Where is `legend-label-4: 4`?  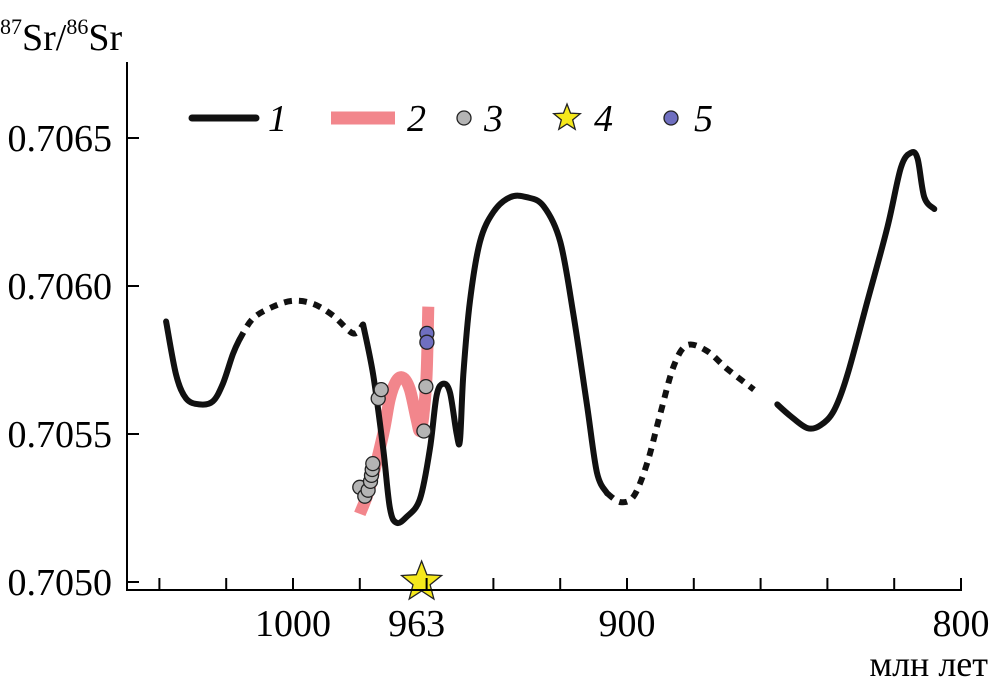
legend-label-4: 4 is located at coordinates (603, 119).